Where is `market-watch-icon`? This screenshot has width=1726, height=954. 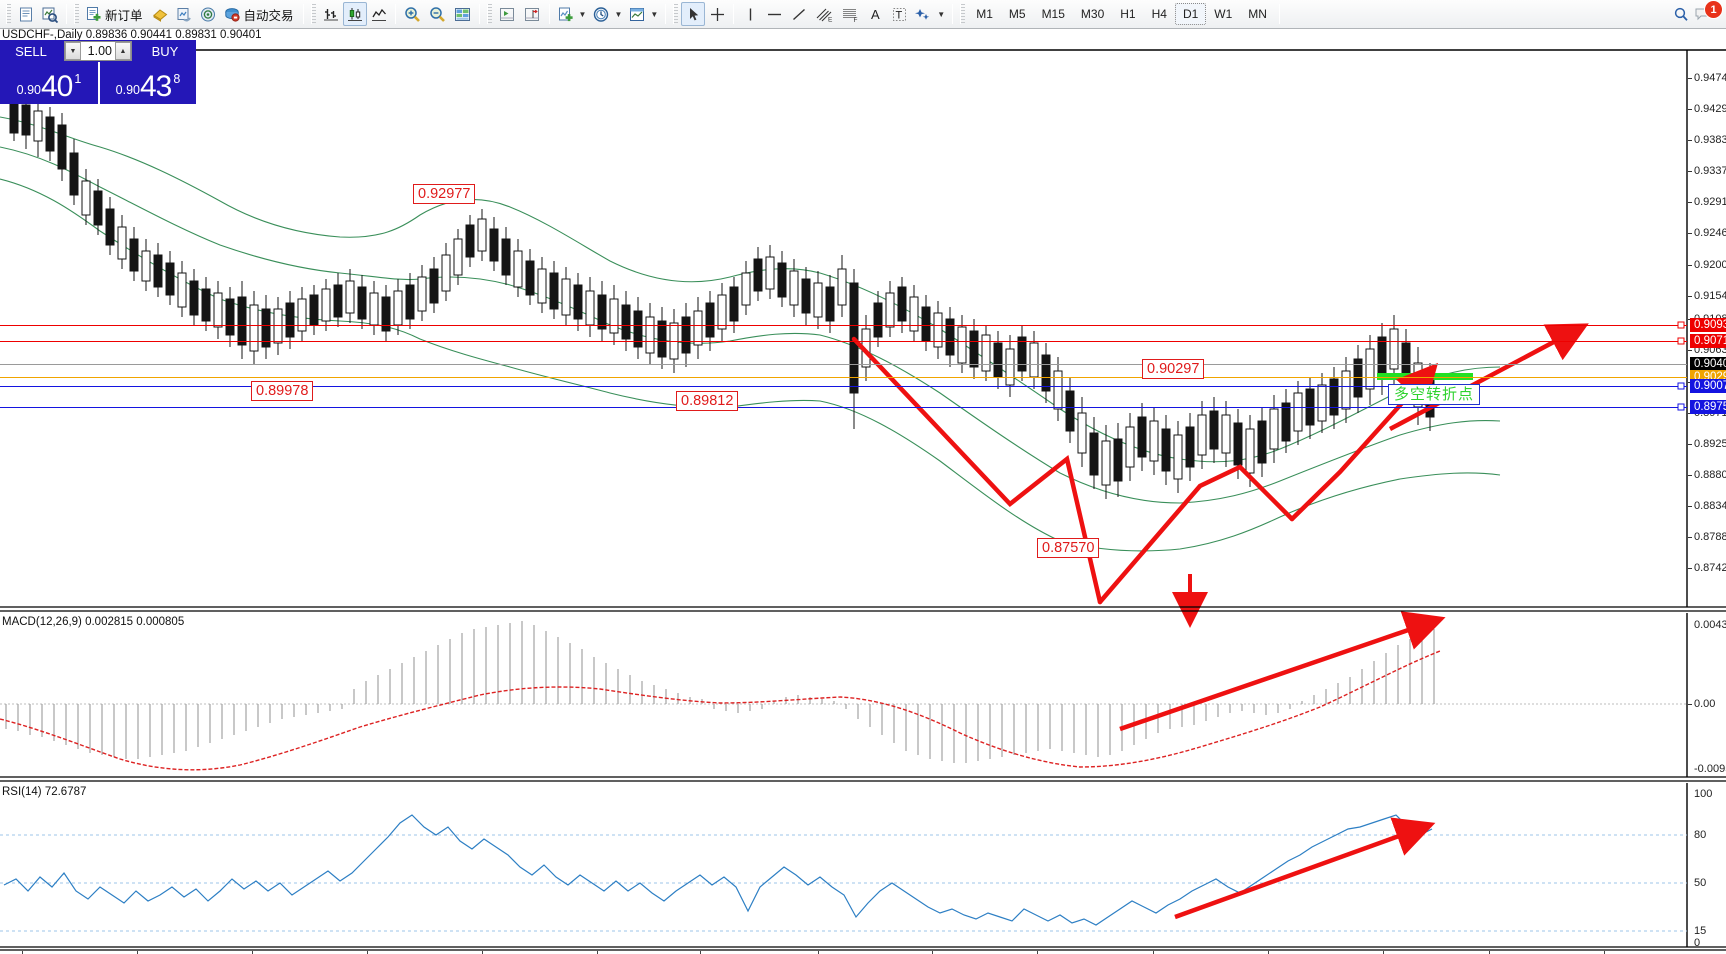 market-watch-icon is located at coordinates (184, 14).